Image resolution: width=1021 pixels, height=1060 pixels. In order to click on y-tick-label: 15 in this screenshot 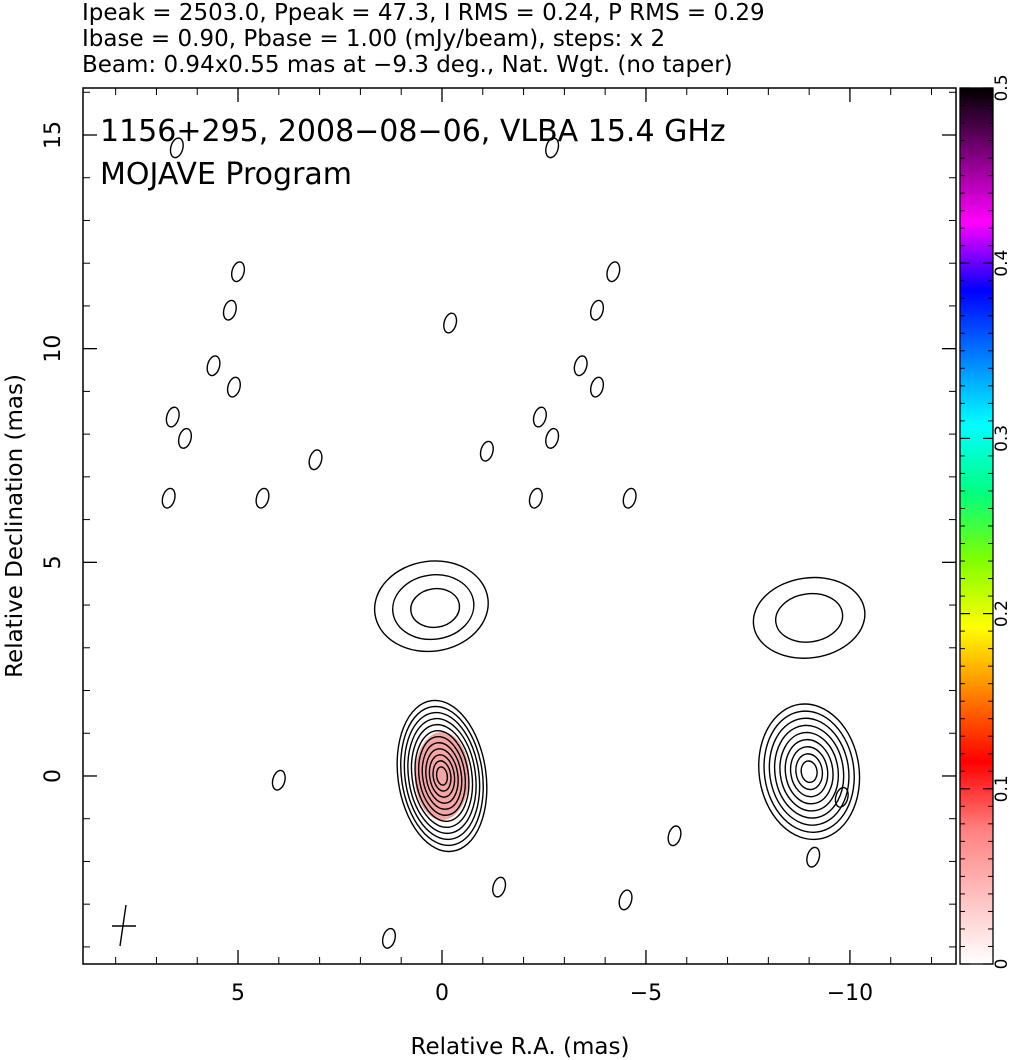, I will do `click(53, 135)`.